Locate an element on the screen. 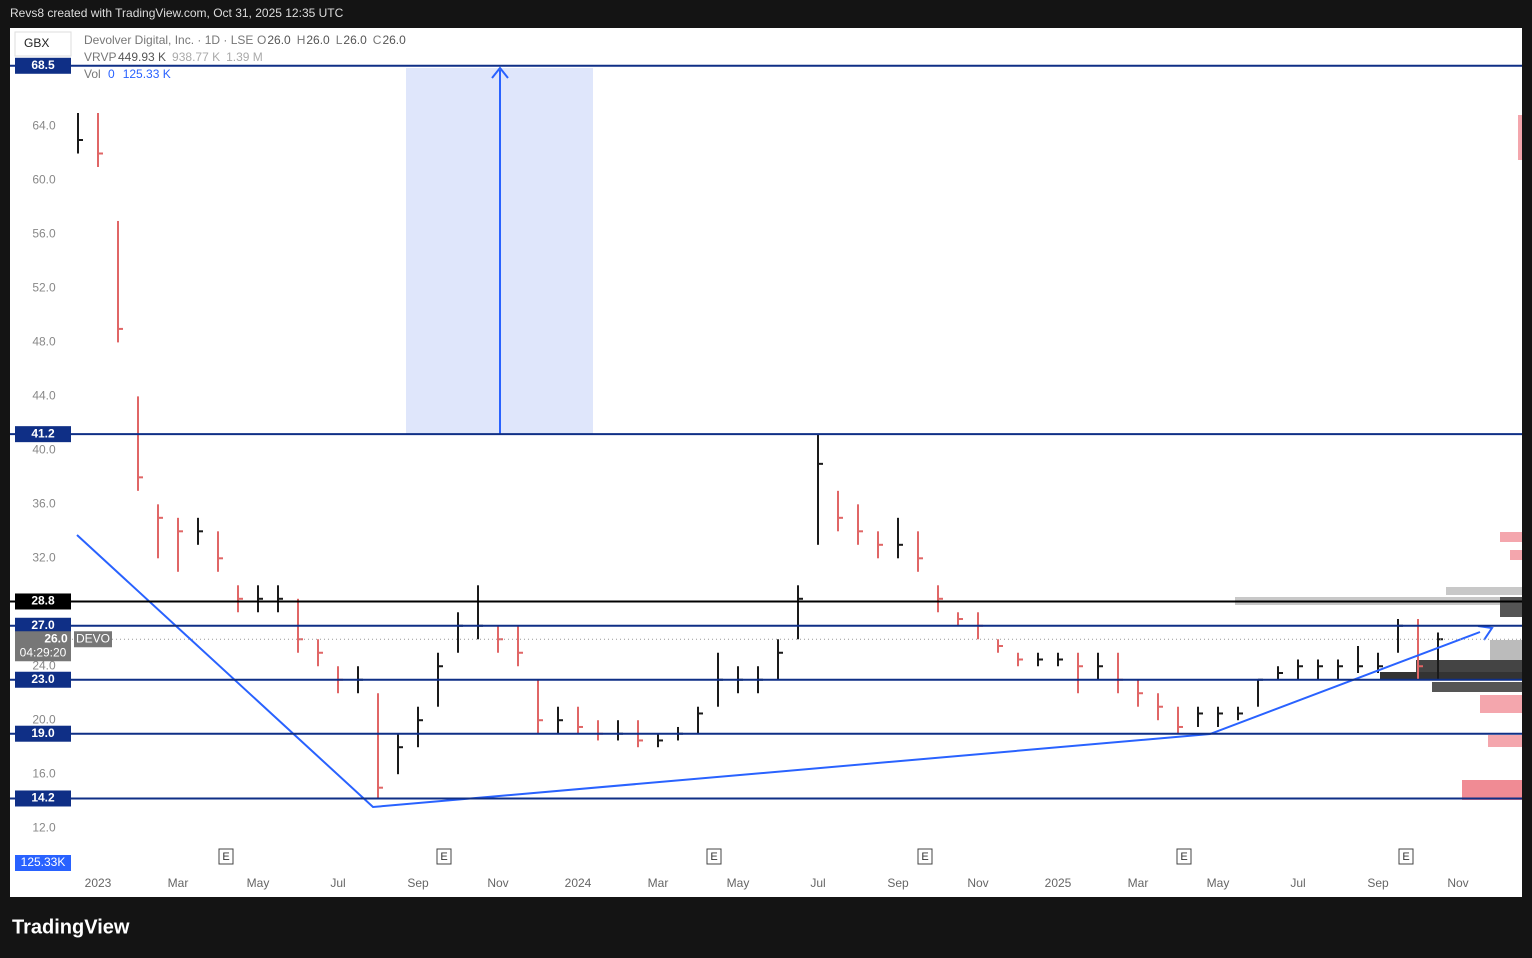  level-label: 27.0 is located at coordinates (43, 625).